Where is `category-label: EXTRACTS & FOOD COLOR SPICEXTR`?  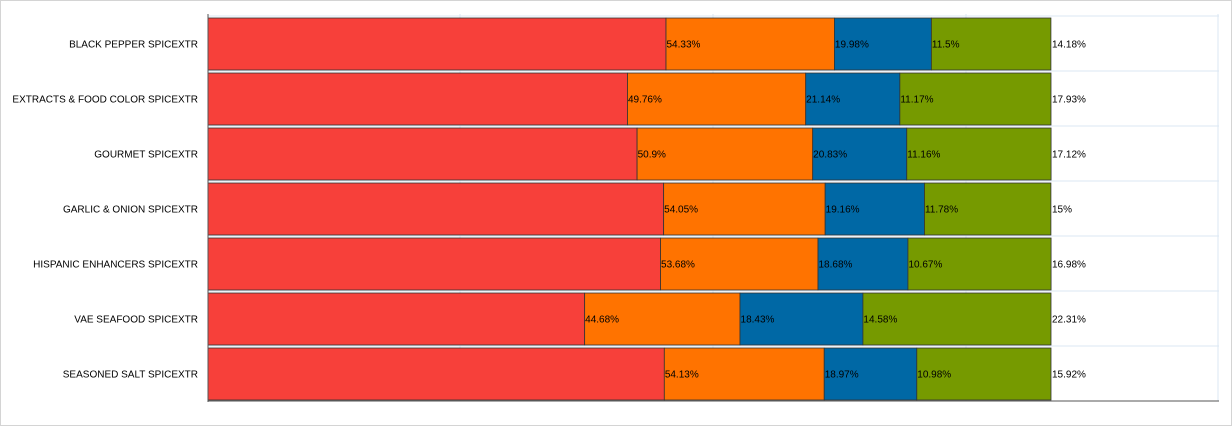
category-label: EXTRACTS & FOOD COLOR SPICEXTR is located at coordinates (105, 100).